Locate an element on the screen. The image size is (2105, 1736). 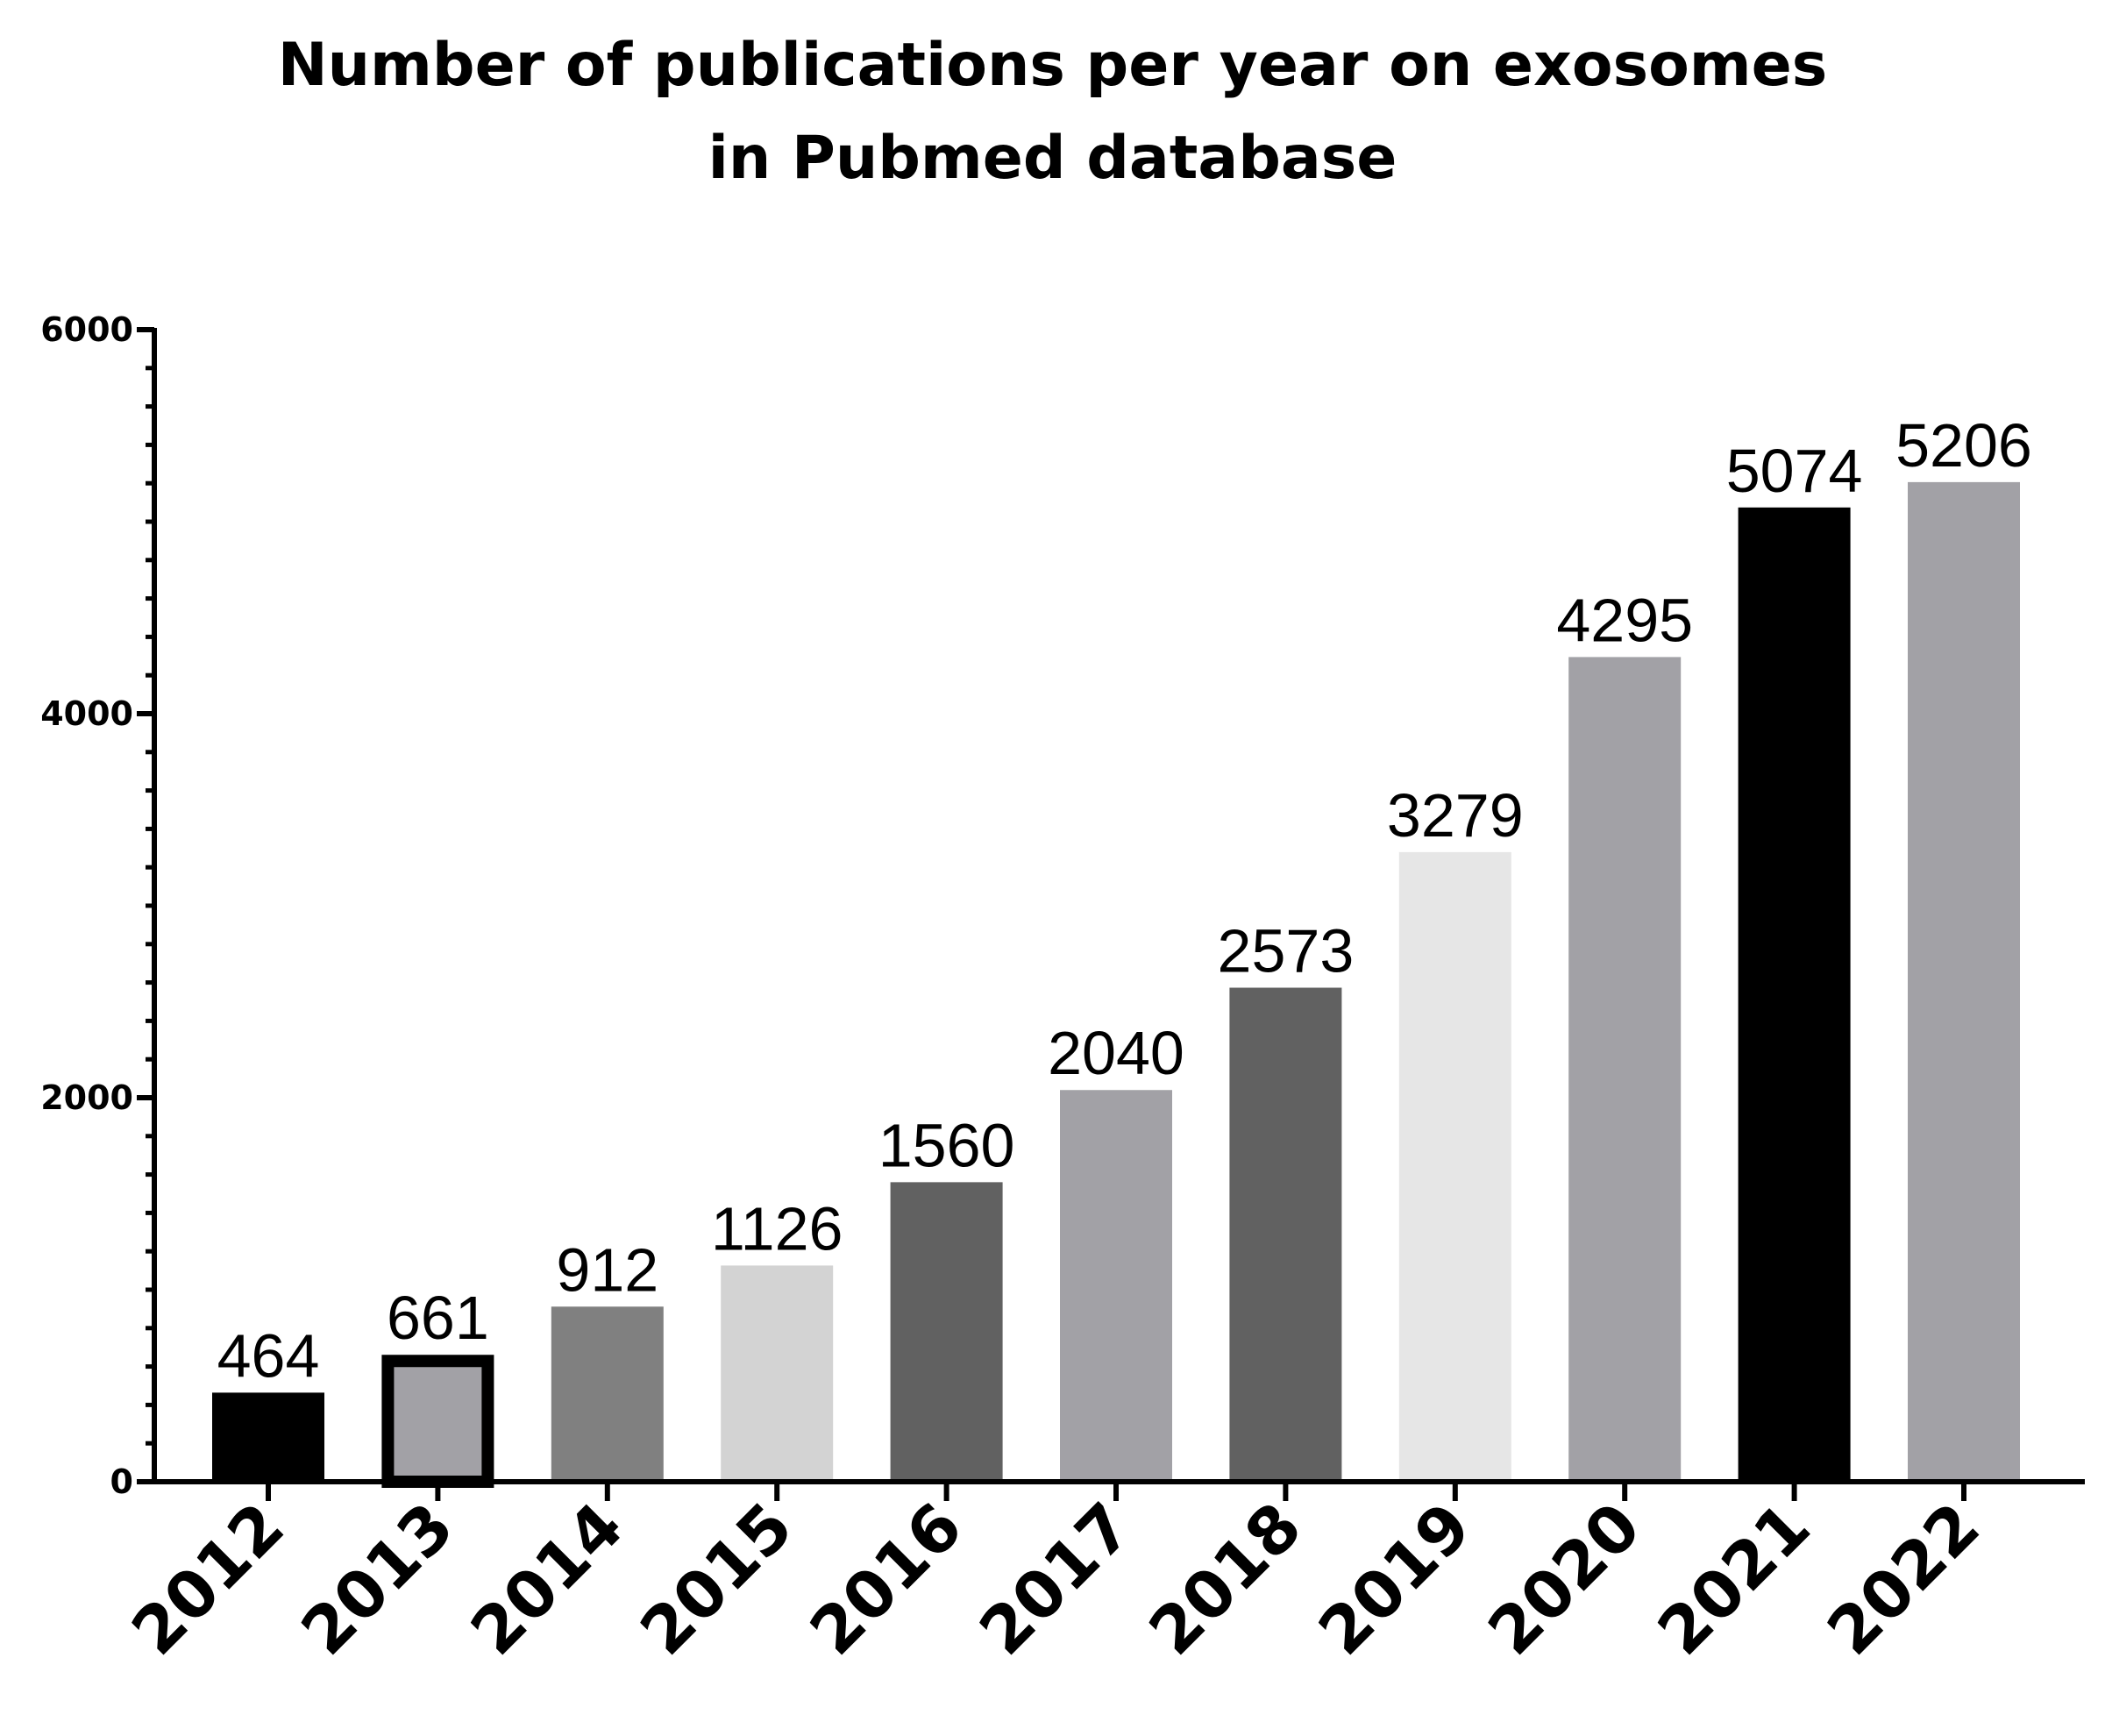
bar-2014 is located at coordinates (607, 1394).